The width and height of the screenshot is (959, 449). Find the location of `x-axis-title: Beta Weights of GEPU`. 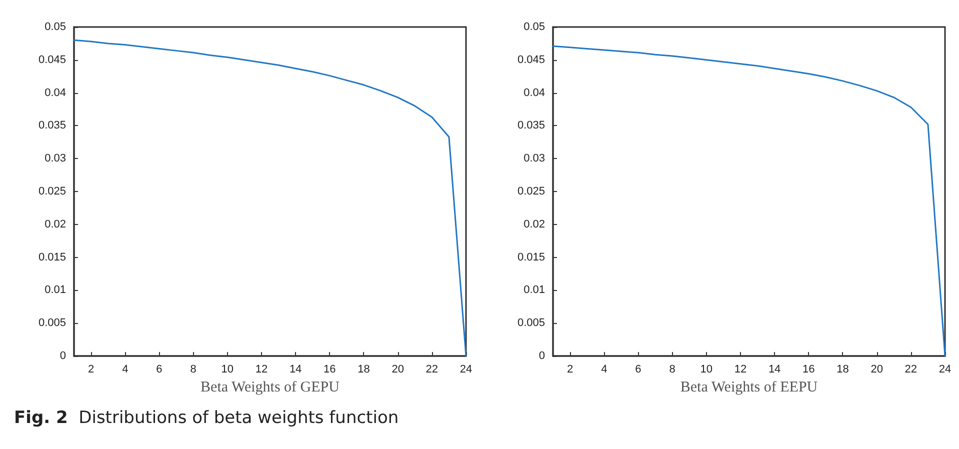

x-axis-title: Beta Weights of GEPU is located at coordinates (270, 388).